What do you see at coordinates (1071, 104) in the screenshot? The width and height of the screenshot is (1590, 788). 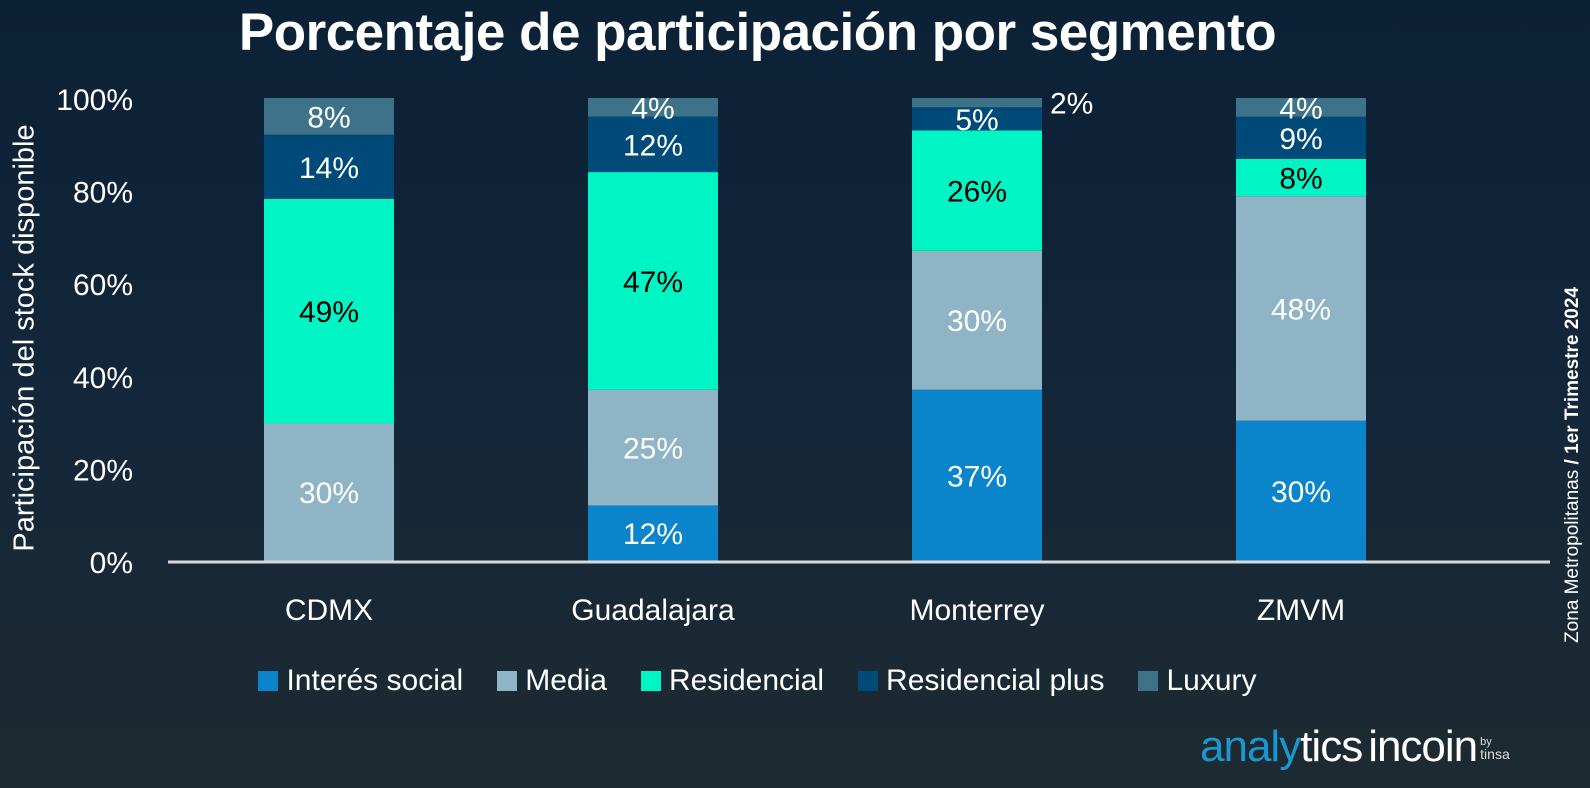 I see `data-label: 2%` at bounding box center [1071, 104].